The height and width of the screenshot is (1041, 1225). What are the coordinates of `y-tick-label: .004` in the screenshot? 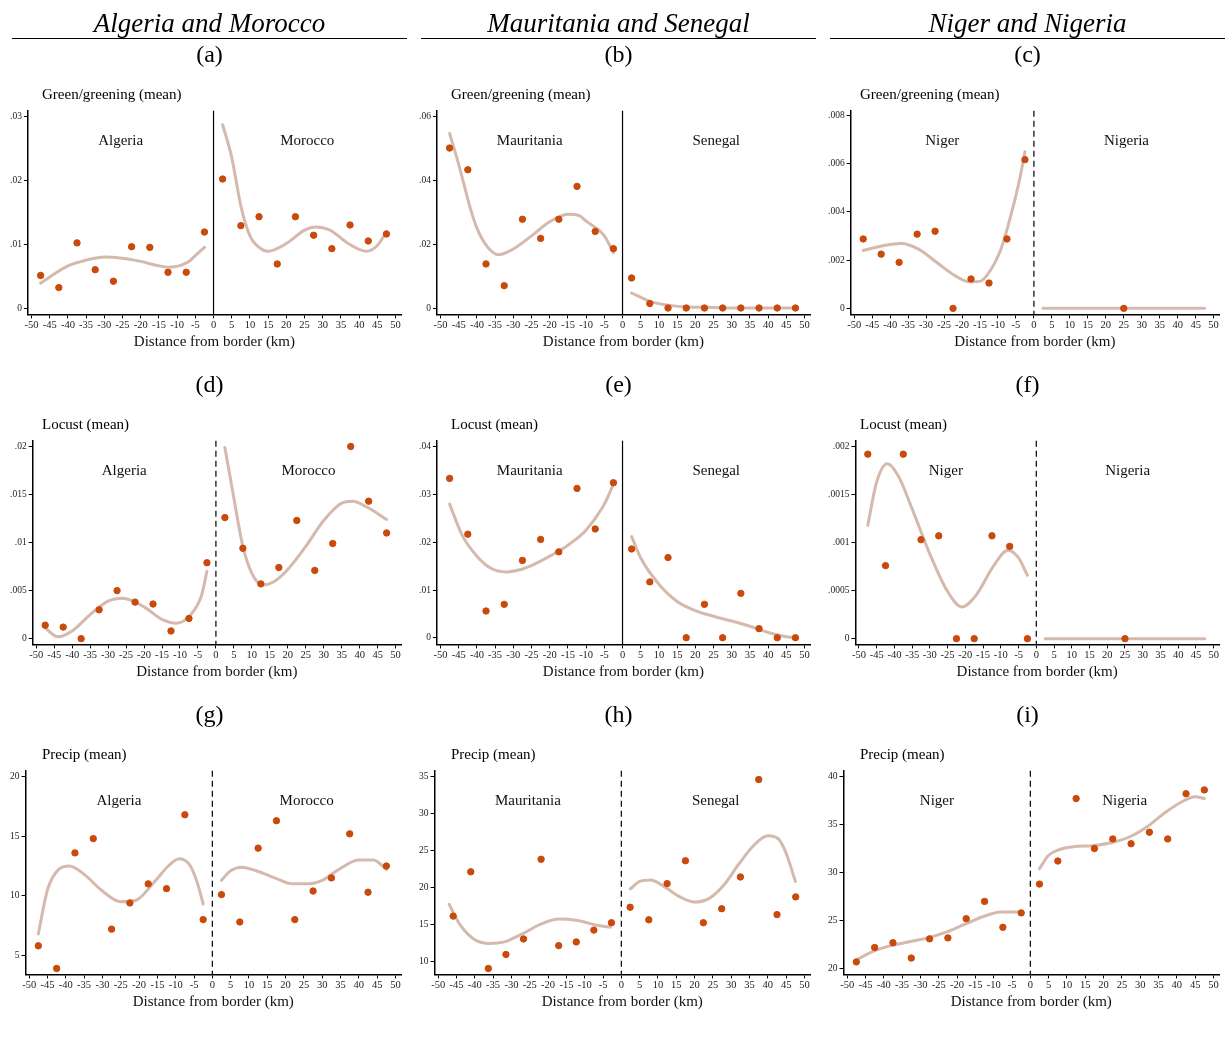 It's located at (836, 211).